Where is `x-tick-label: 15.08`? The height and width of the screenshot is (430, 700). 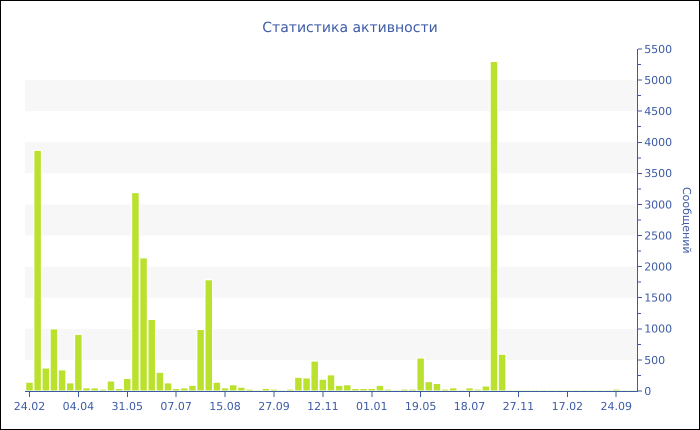
x-tick-label: 15.08 is located at coordinates (225, 407).